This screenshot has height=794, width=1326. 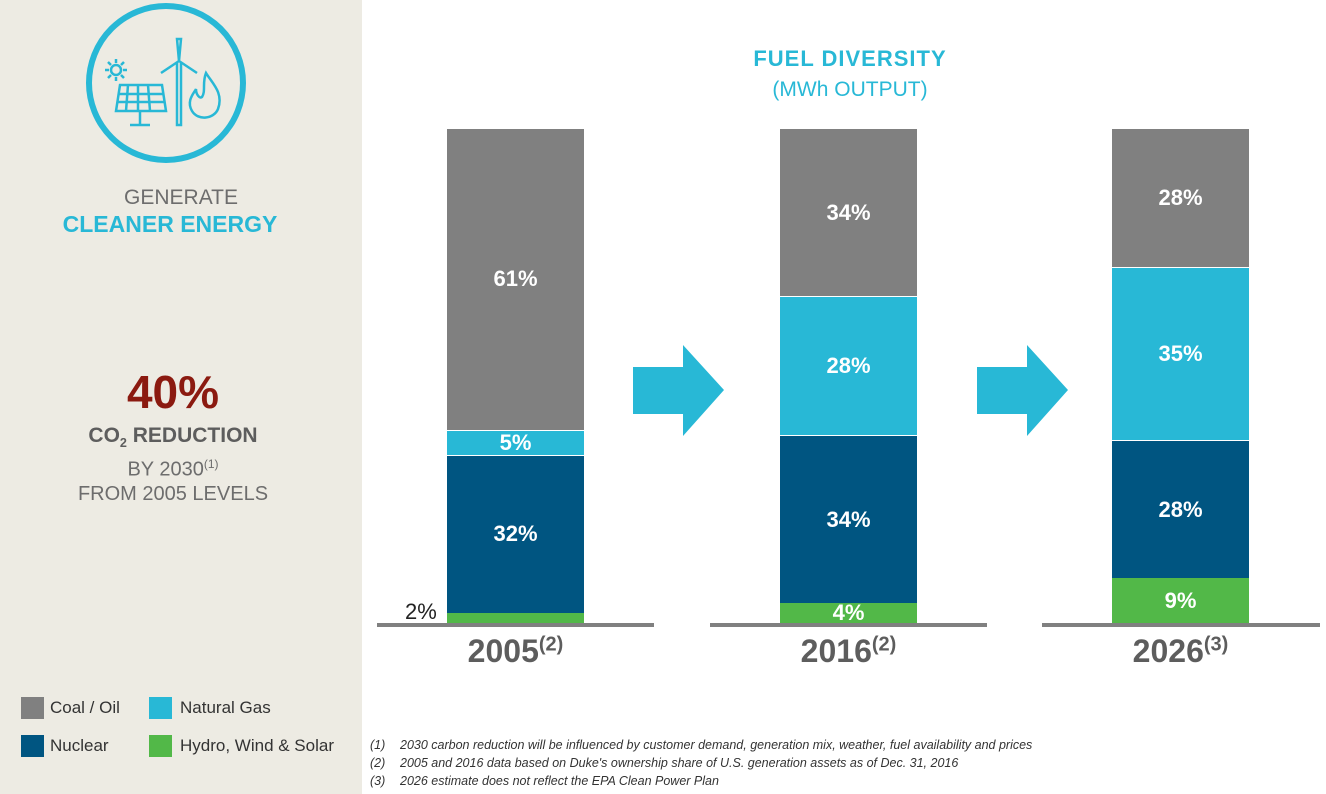 What do you see at coordinates (181, 197) in the screenshot?
I see `heading-generate: GENERATE` at bounding box center [181, 197].